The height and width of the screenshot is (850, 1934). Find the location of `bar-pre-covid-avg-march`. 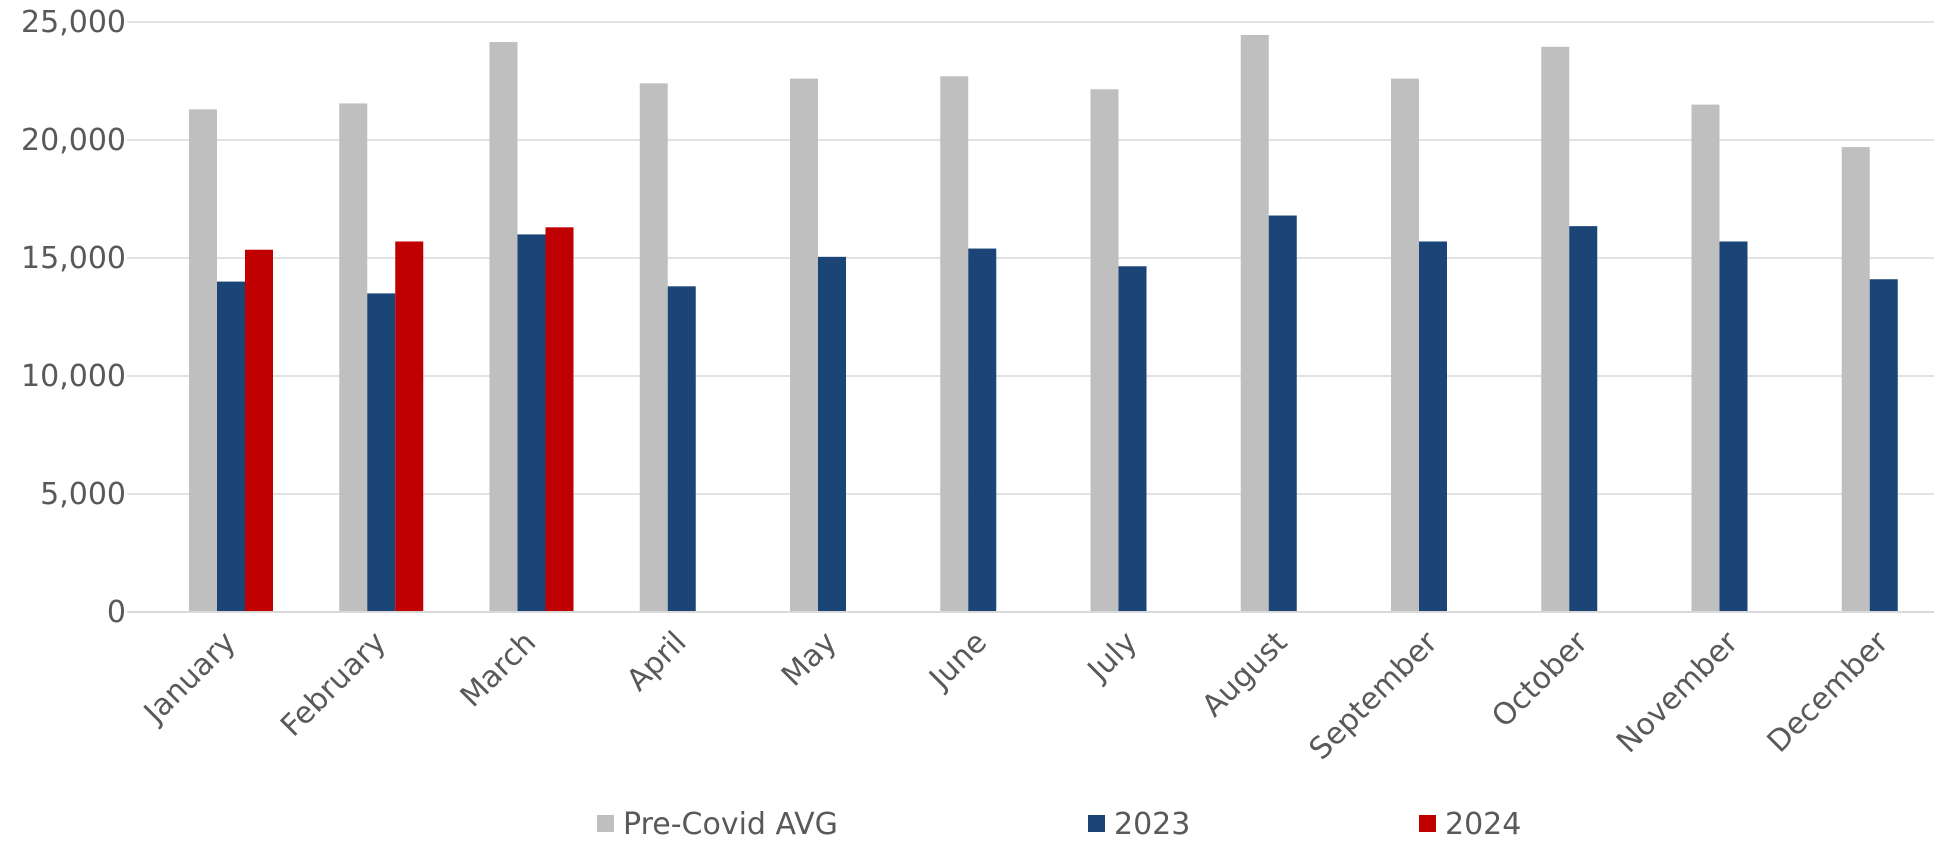

bar-pre-covid-avg-march is located at coordinates (503, 327).